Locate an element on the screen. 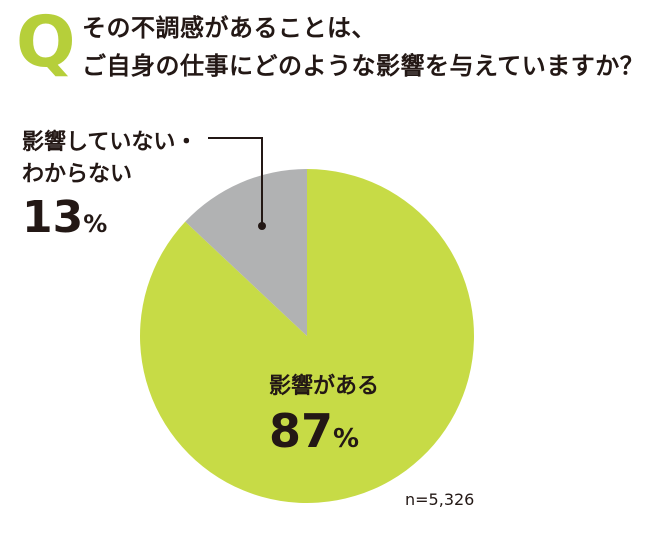 This screenshot has width=652, height=540. slice-value-unit-impact: % is located at coordinates (346, 439).